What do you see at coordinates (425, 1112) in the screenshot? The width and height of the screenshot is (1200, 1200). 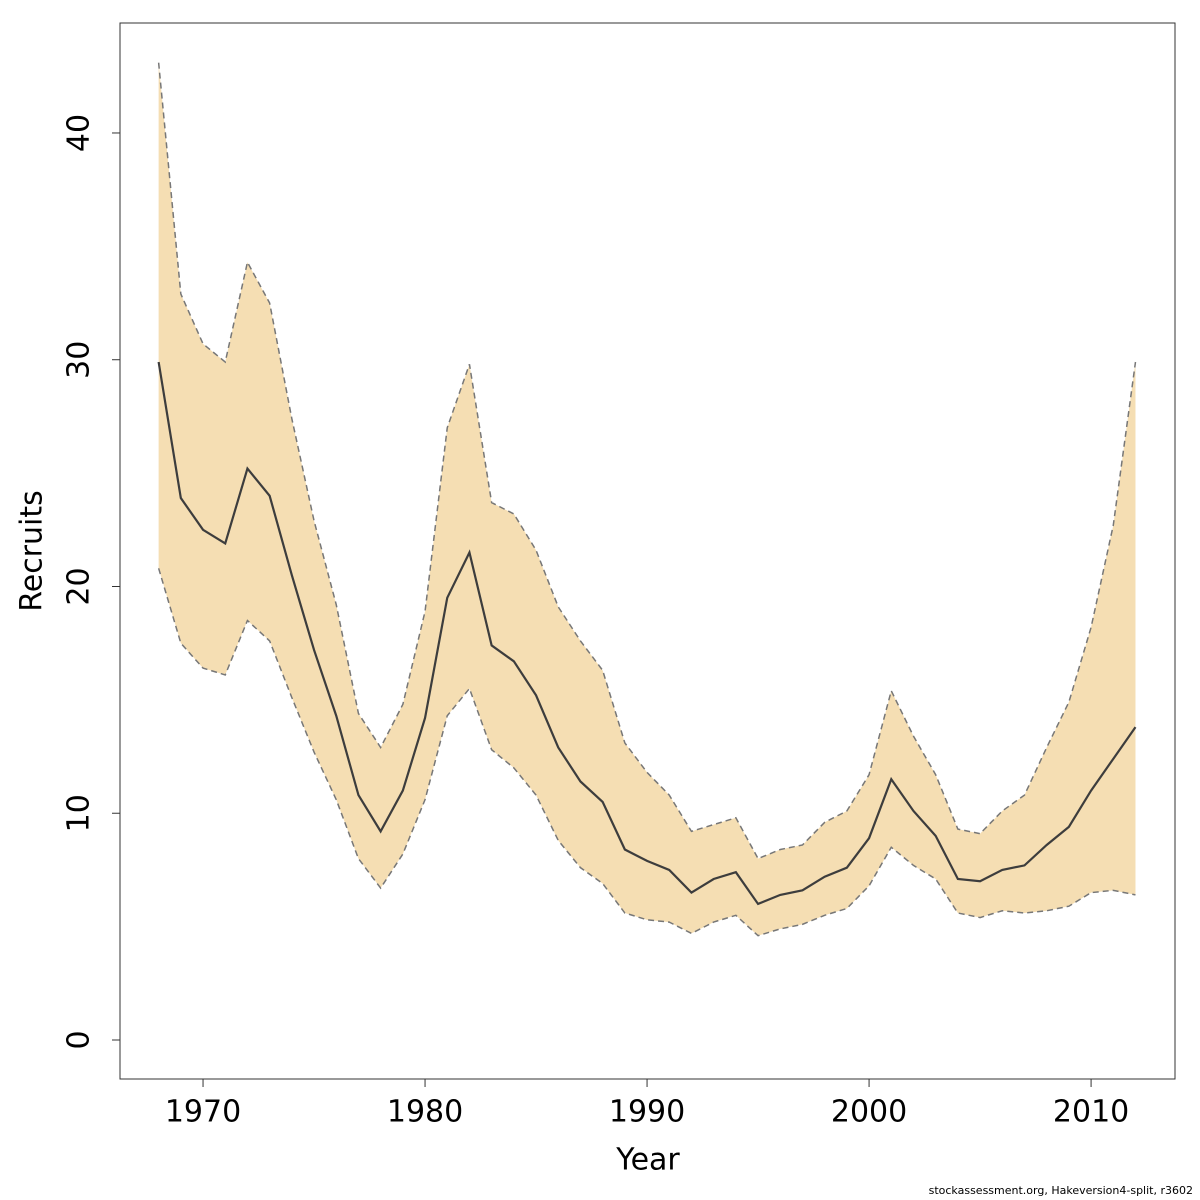 I see `x-tick-label: 1980` at bounding box center [425, 1112].